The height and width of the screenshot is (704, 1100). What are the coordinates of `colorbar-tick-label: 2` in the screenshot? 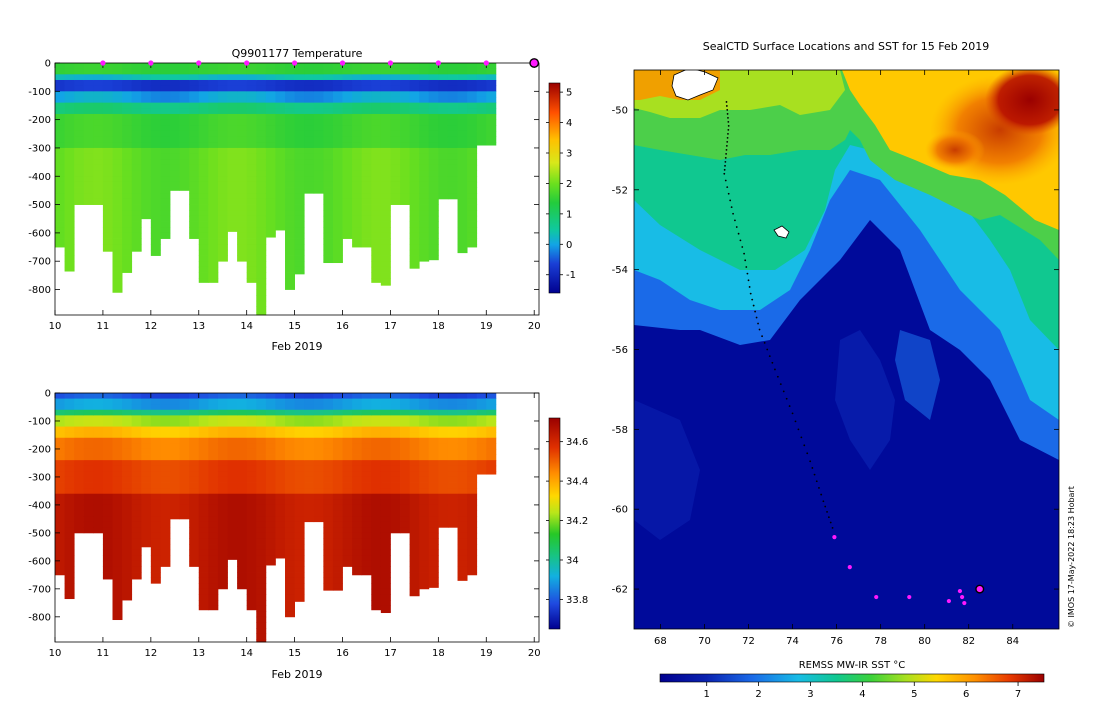 It's located at (569, 184).